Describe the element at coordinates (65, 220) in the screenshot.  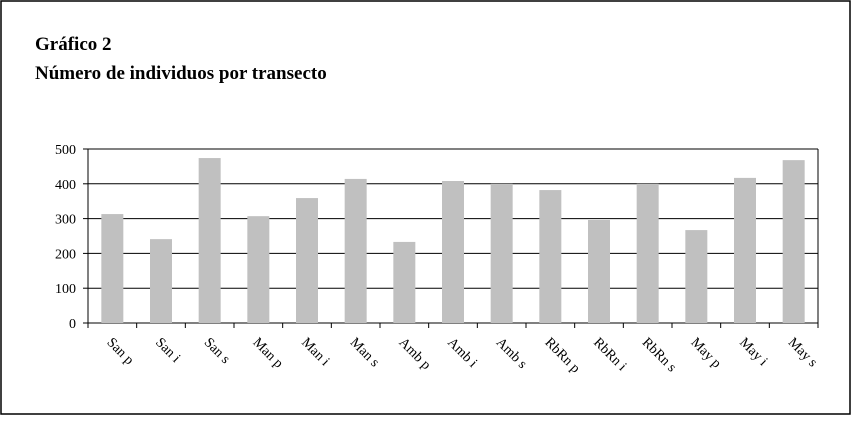
I see `y-tick-label: 300` at that location.